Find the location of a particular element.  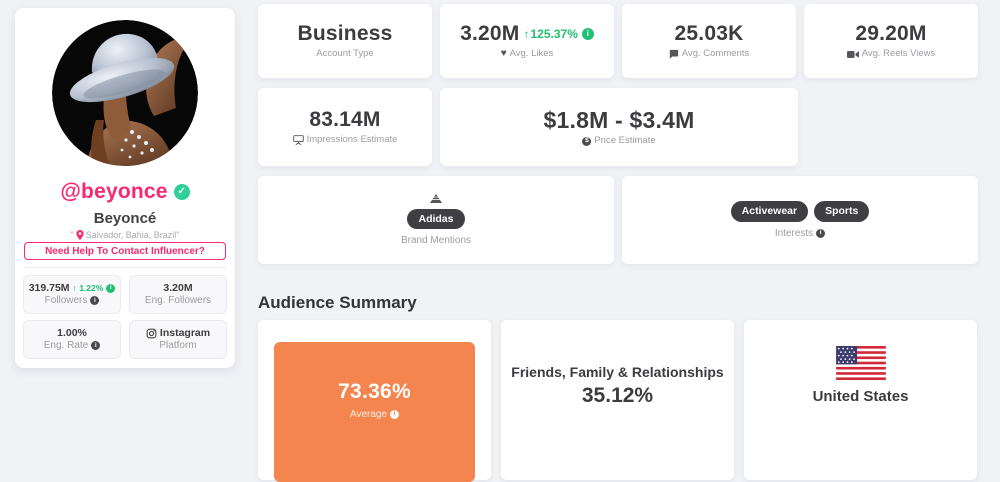

avg-likes-growth: ↑ 125.37% is located at coordinates (550, 33).